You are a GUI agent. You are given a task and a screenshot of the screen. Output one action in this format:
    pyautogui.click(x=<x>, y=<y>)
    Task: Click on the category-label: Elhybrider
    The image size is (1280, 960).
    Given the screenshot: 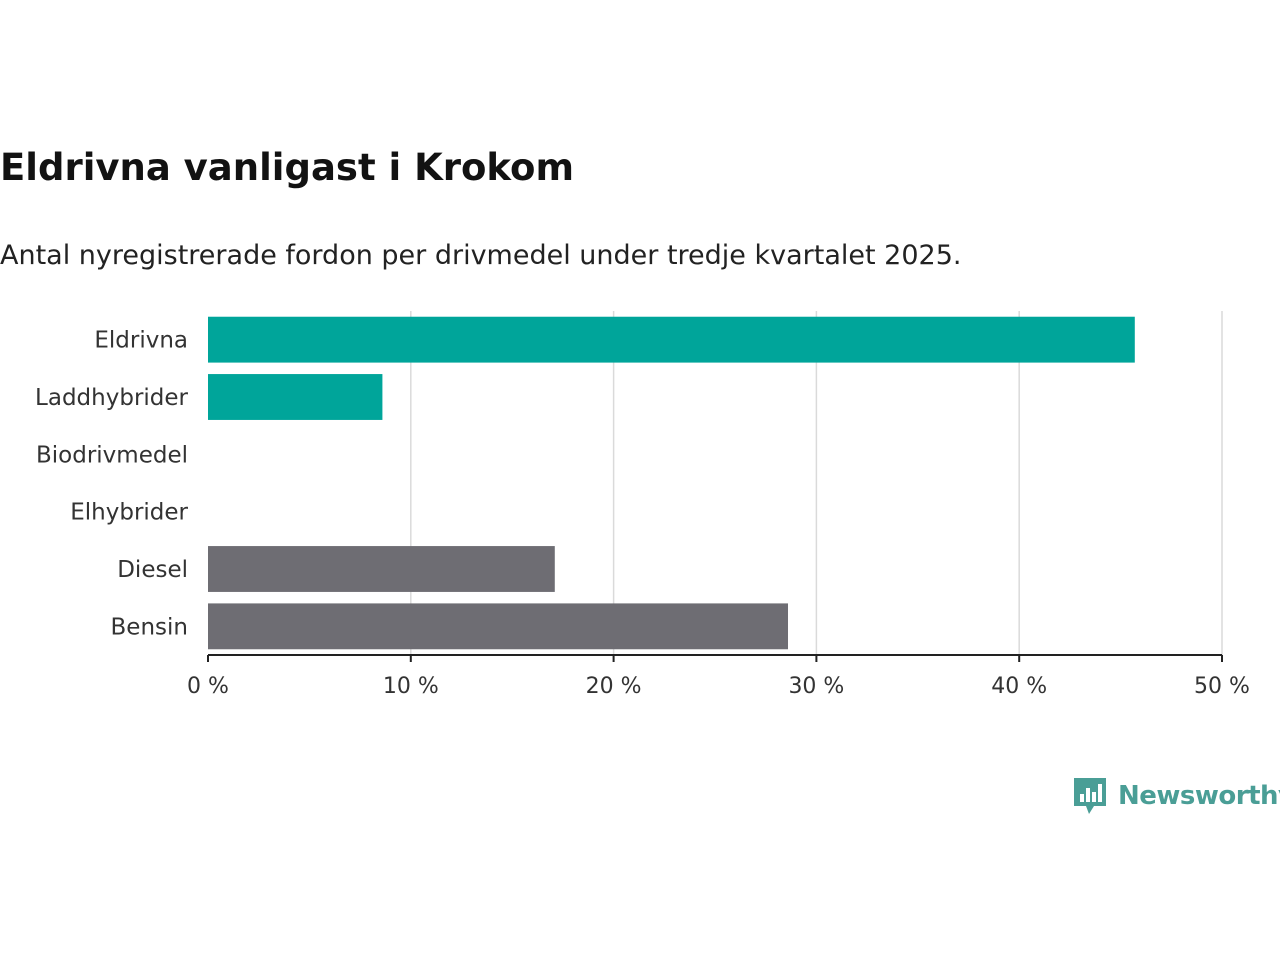 What is the action you would take?
    pyautogui.click(x=129, y=513)
    